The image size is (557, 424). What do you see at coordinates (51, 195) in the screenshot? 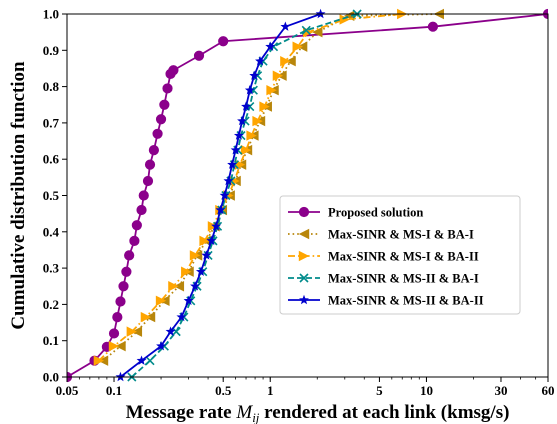
I see `y-tick-label-6: 0.5` at bounding box center [51, 195].